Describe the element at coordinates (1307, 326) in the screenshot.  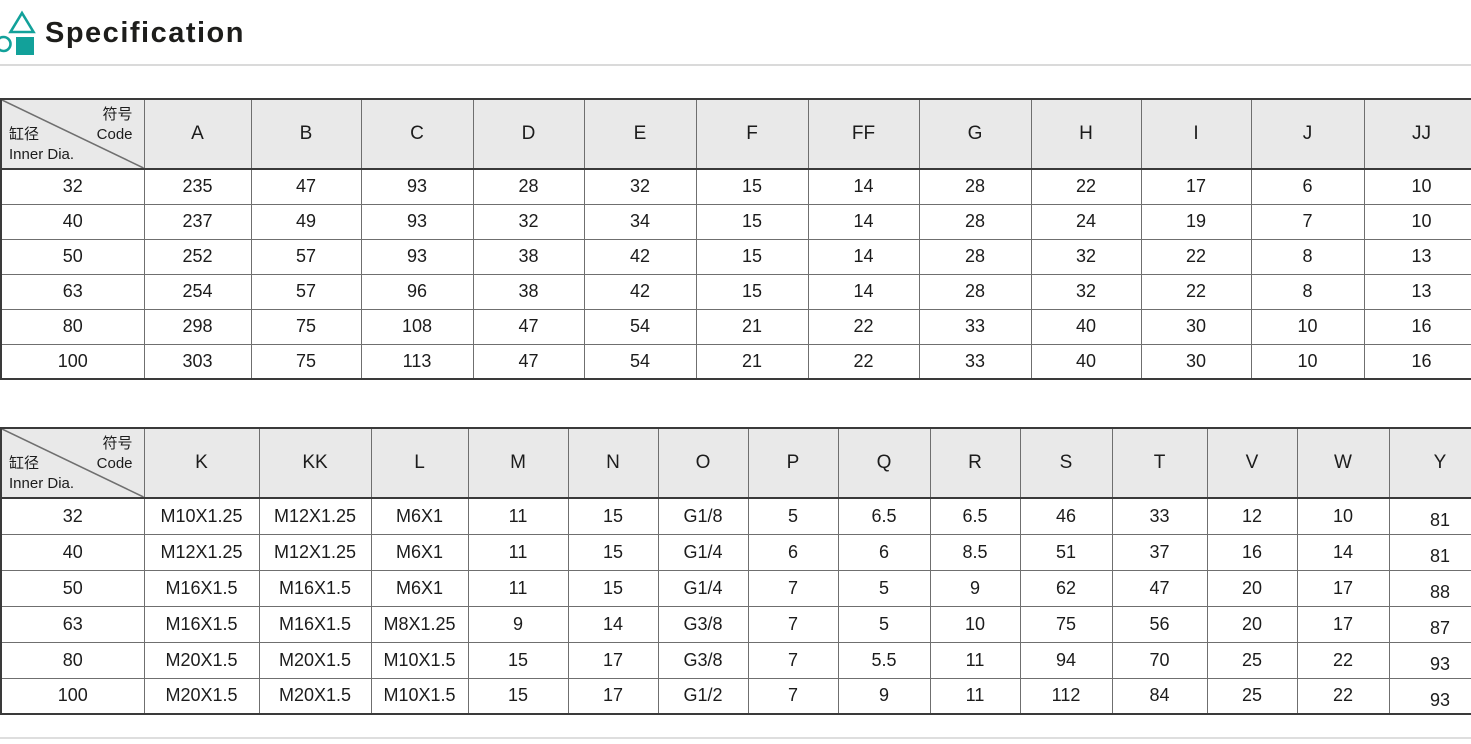
I see `value-cell: 10` at that location.